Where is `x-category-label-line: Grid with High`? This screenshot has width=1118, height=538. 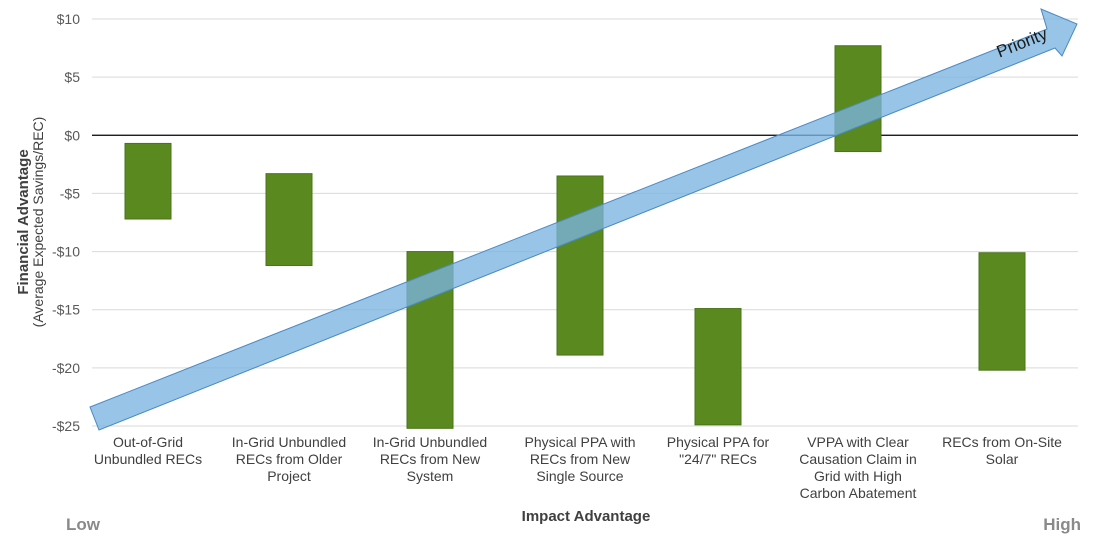
x-category-label-line: Grid with High is located at coordinates (858, 476).